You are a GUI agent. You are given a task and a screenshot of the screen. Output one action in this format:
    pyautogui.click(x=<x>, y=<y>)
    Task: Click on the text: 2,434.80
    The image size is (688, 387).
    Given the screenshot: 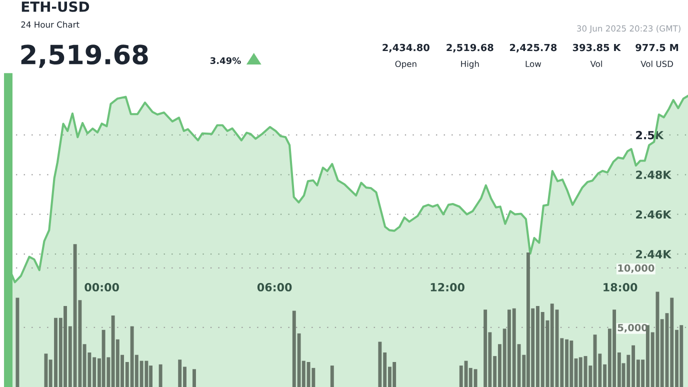 What is the action you would take?
    pyautogui.click(x=406, y=48)
    